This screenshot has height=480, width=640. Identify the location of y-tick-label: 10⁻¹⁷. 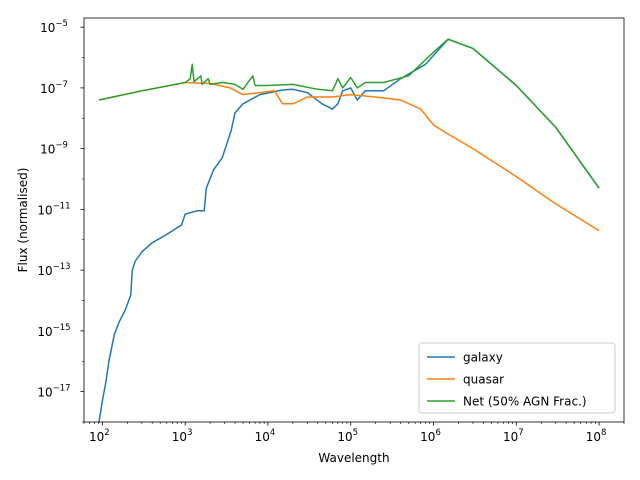
(53, 392).